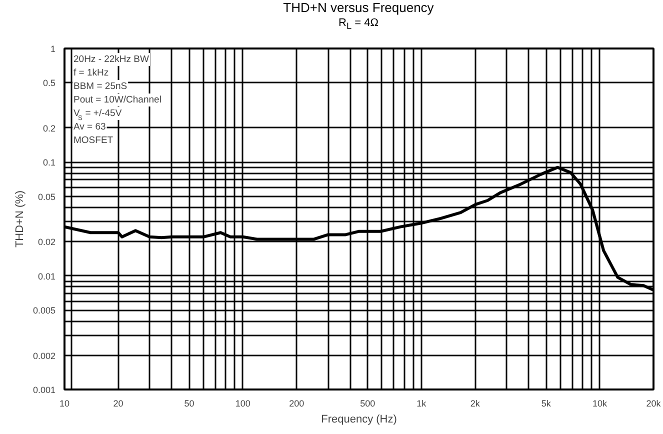 Image resolution: width=663 pixels, height=434 pixels. I want to click on annotation: 20Hz - 22kHz BW, so click(112, 59).